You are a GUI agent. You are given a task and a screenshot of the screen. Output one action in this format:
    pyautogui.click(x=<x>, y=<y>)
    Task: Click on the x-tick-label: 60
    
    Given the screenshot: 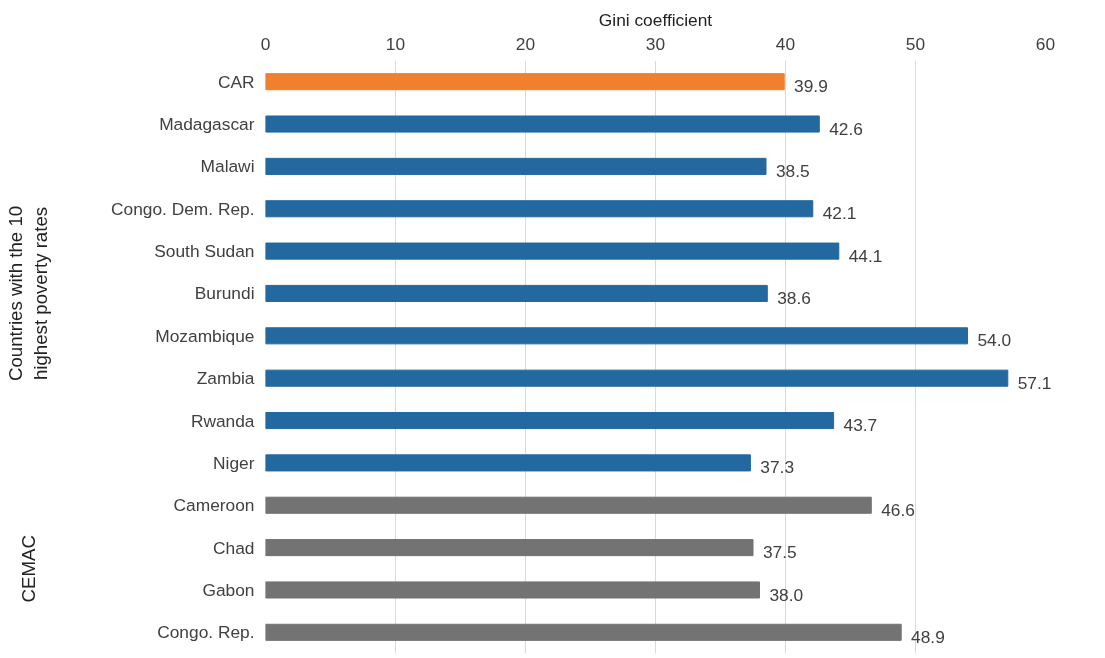 What is the action you would take?
    pyautogui.click(x=1045, y=43)
    